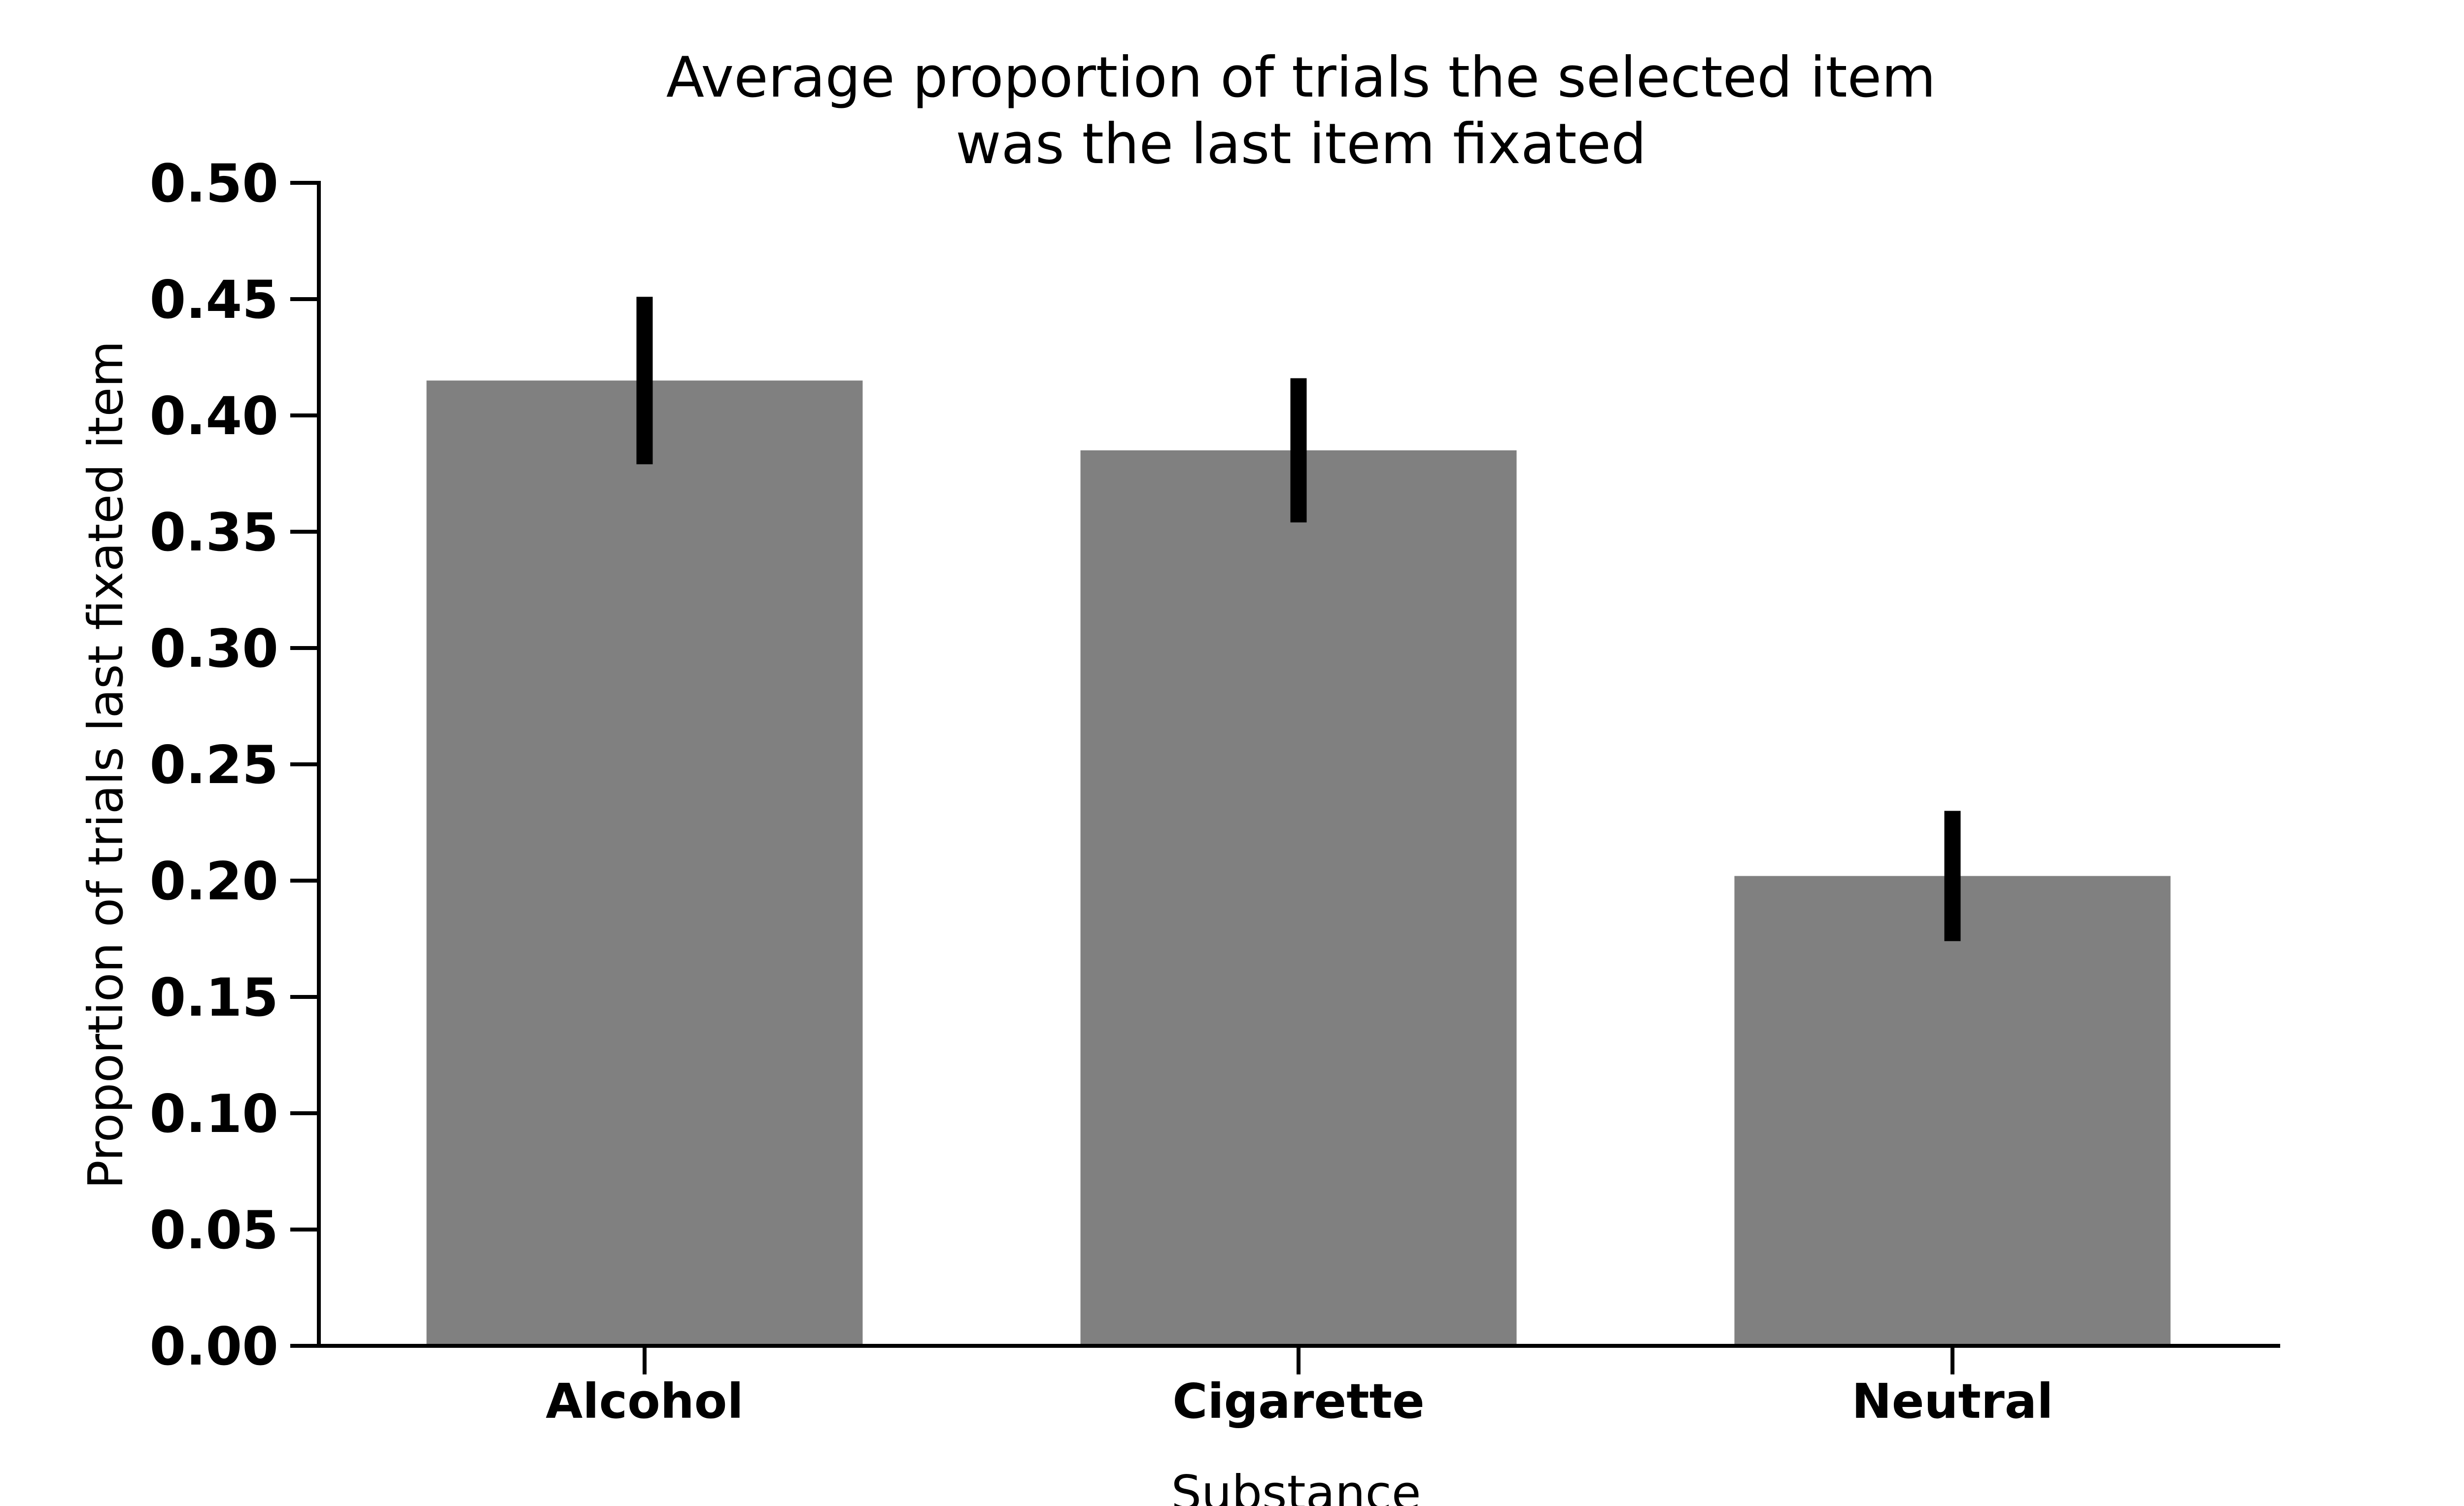 The height and width of the screenshot is (1506, 2464). I want to click on error-bar-cigarette, so click(1298, 450).